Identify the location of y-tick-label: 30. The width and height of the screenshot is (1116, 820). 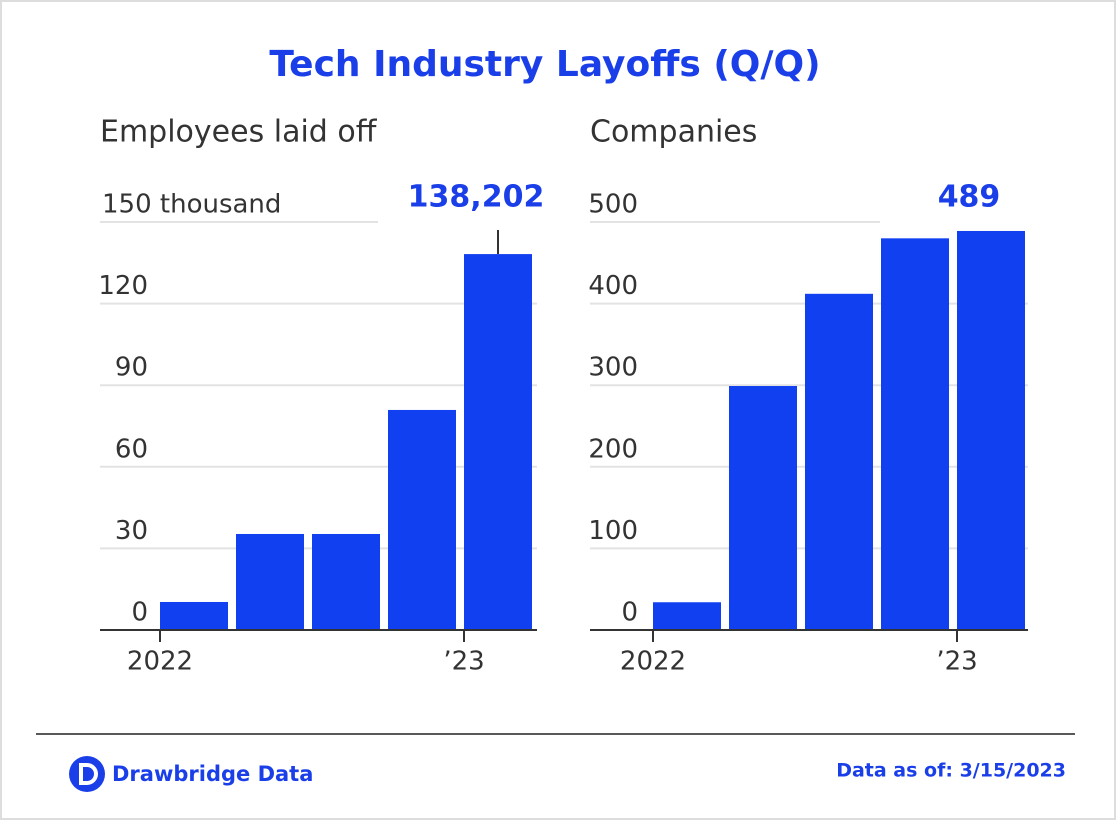
(131, 531).